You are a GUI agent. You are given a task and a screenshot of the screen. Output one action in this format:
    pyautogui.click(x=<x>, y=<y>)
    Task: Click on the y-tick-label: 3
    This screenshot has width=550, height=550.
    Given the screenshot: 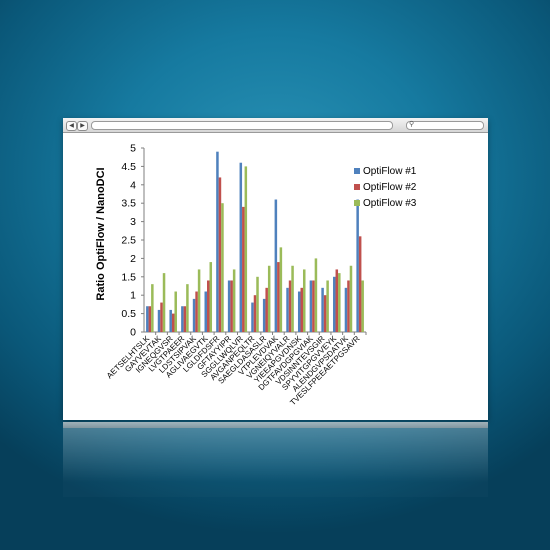 What is the action you would take?
    pyautogui.click(x=133, y=222)
    